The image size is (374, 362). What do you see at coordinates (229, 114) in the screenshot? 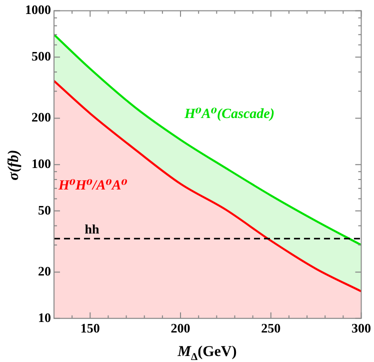
I see `series-label: H⁰A⁰(Cascade)` at bounding box center [229, 114].